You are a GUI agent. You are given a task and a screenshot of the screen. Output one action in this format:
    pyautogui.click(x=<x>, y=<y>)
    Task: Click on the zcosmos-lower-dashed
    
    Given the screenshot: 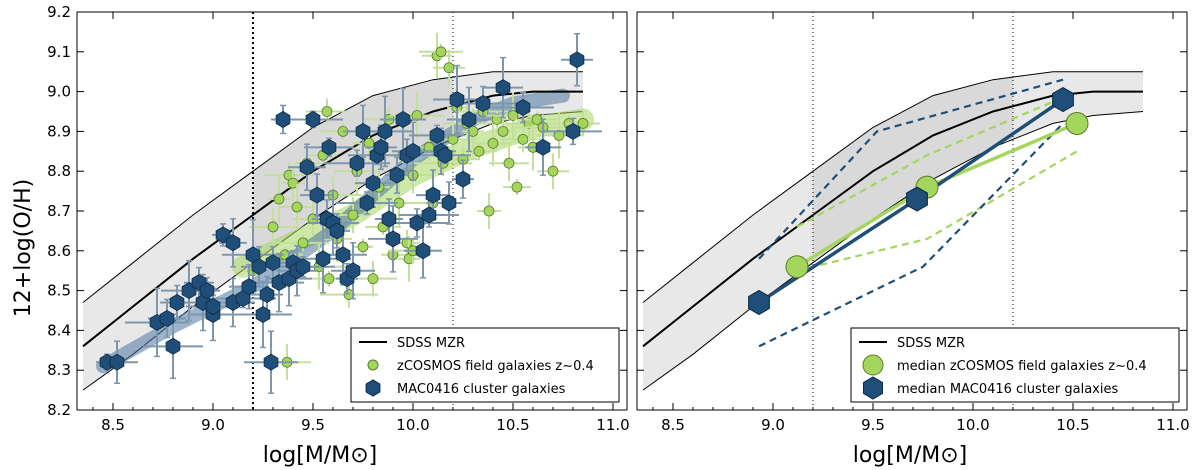 What is the action you would take?
    pyautogui.click(x=937, y=211)
    